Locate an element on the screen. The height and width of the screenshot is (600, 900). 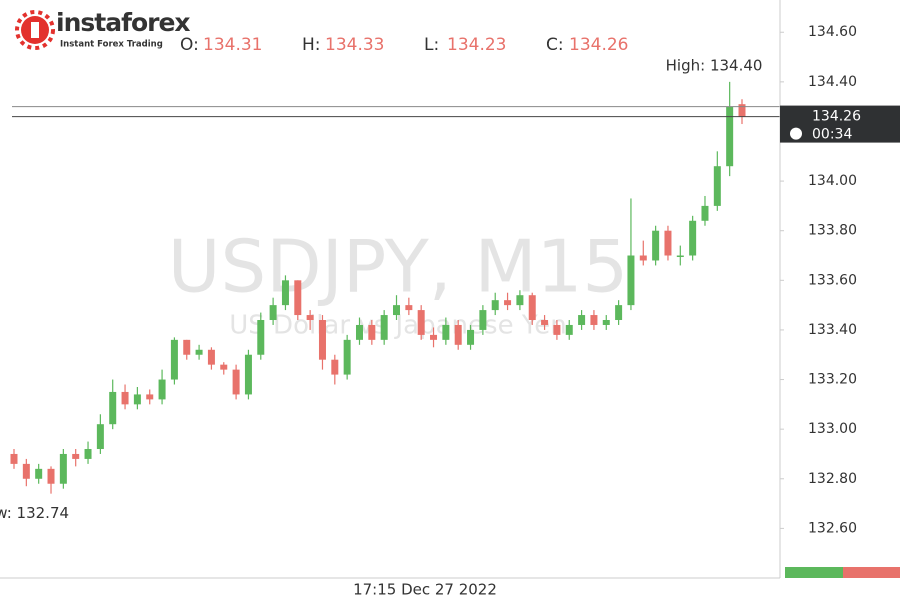
crosshair-label-box is located at coordinates (425, 589).